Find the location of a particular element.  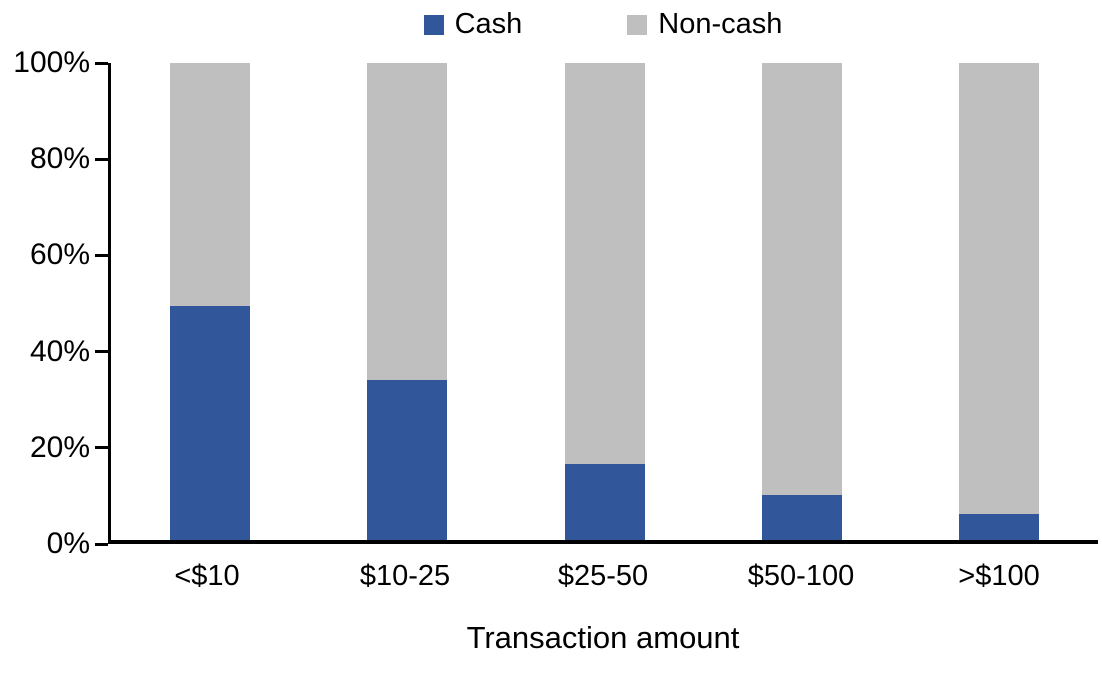

x-axis-labels: <$10 $10-25 $25-50 $50-100 >$100 is located at coordinates (603, 576).